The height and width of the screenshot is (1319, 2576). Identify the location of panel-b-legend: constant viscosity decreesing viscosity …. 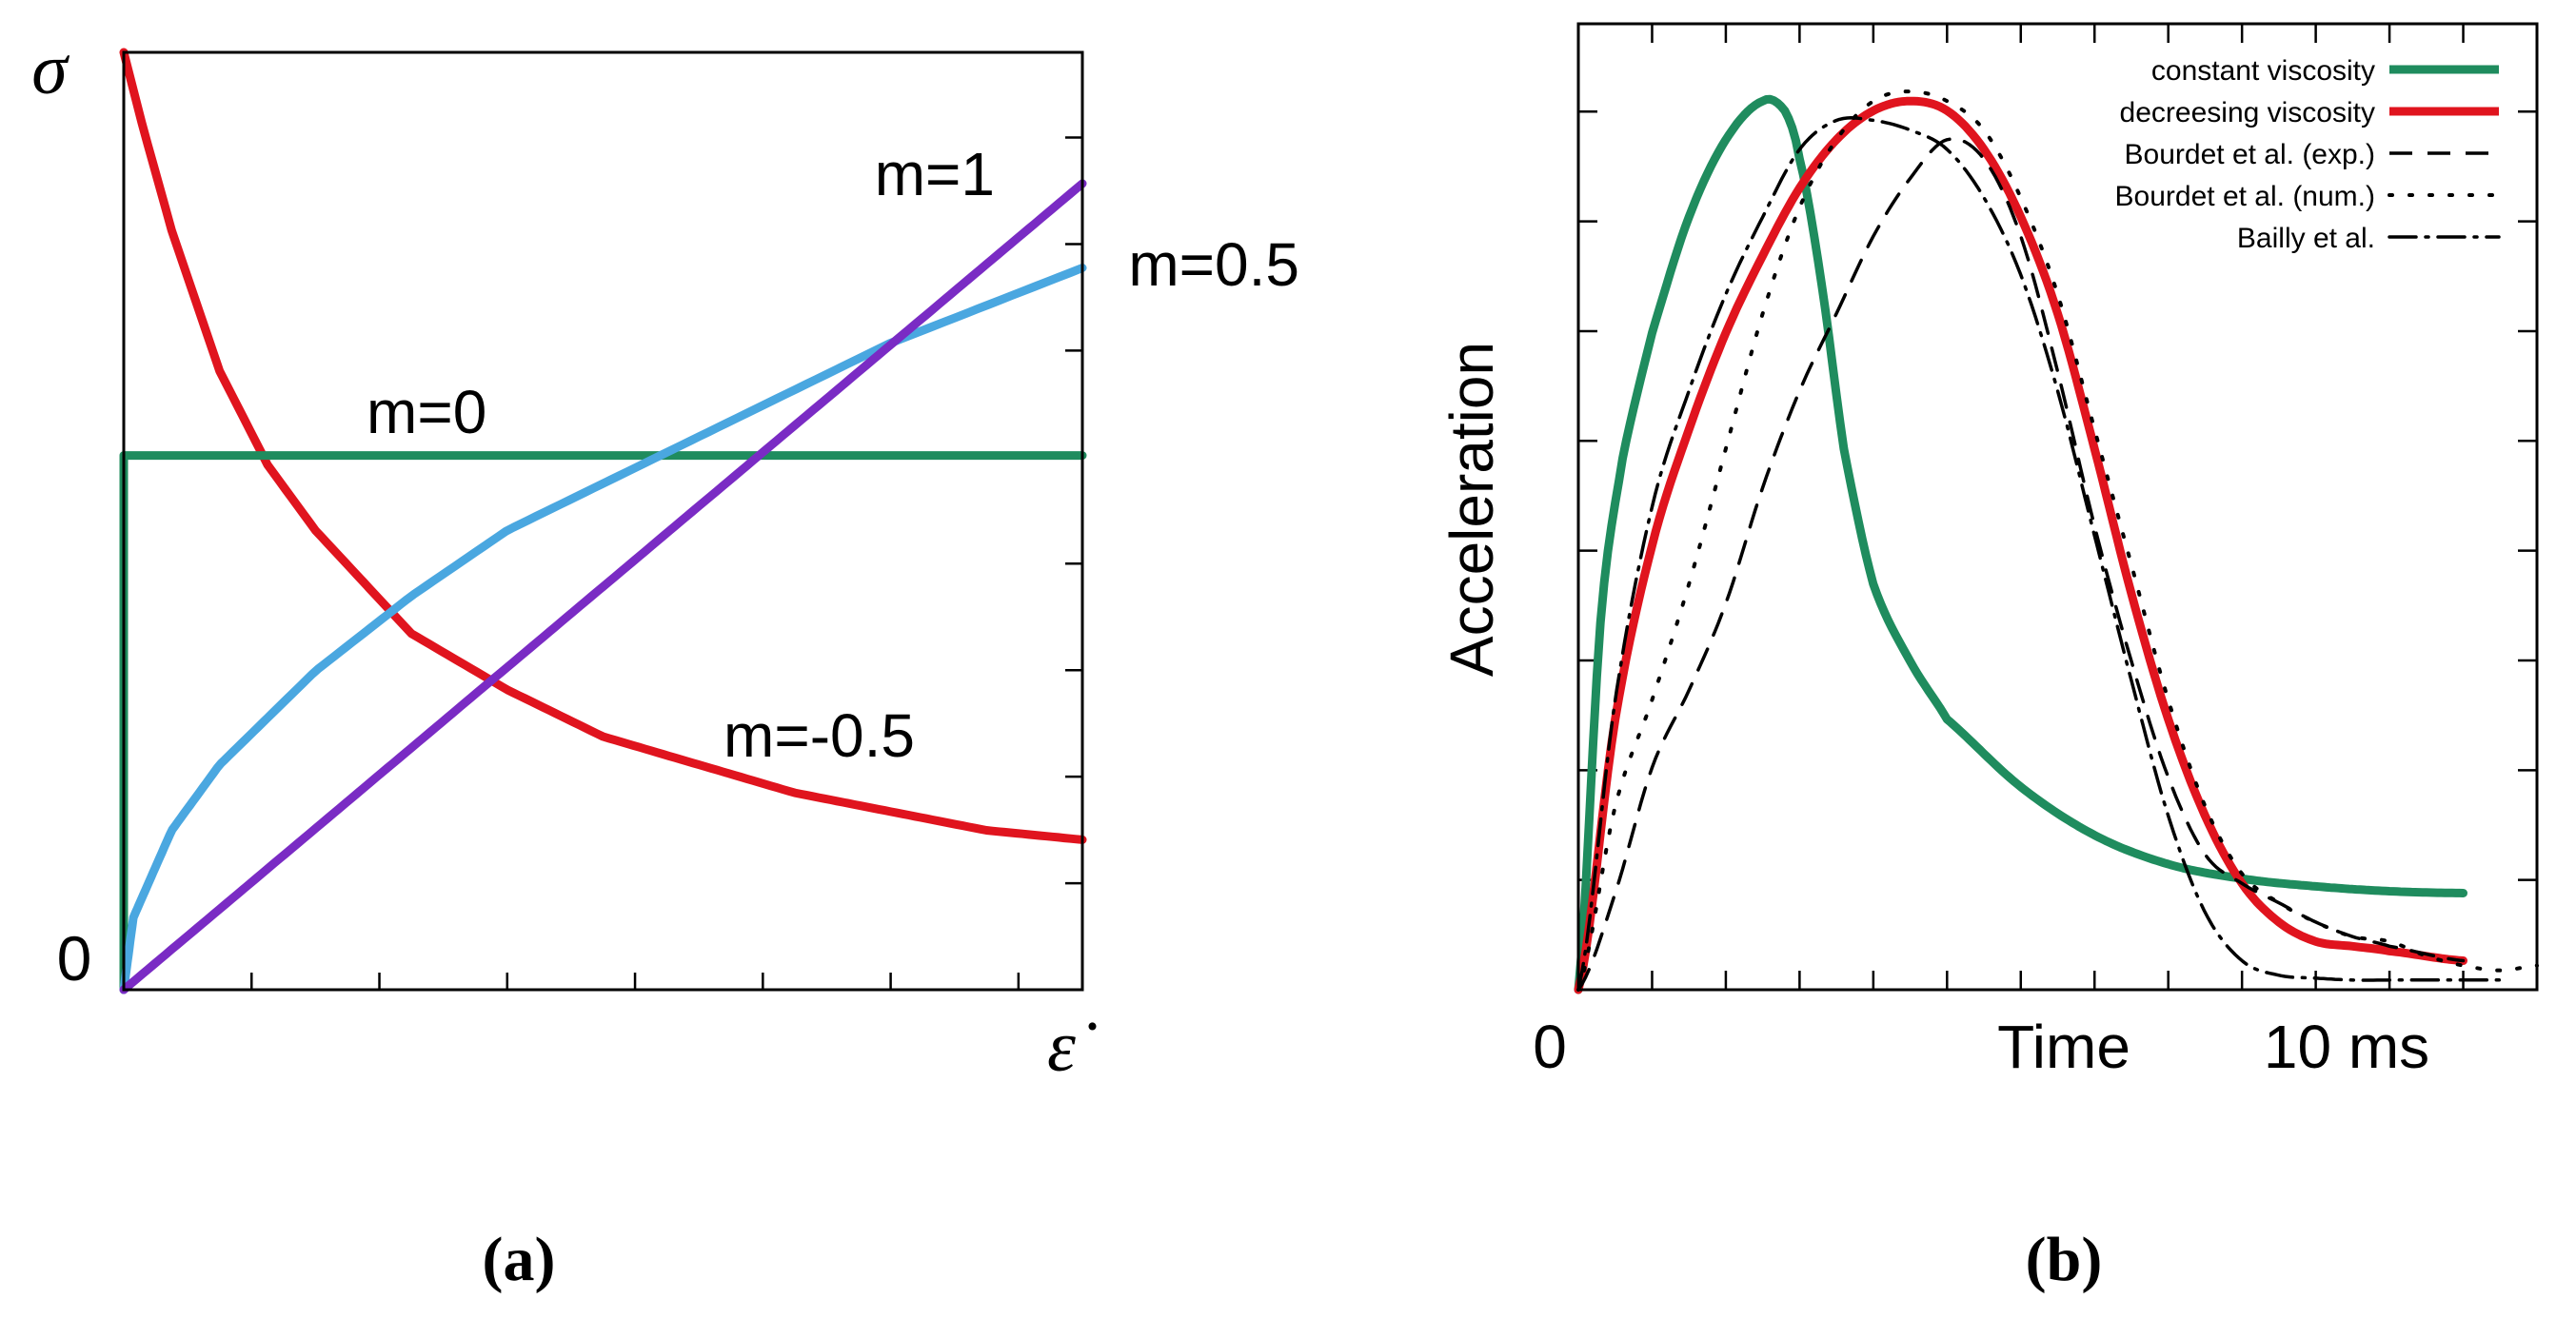
(2308, 154).